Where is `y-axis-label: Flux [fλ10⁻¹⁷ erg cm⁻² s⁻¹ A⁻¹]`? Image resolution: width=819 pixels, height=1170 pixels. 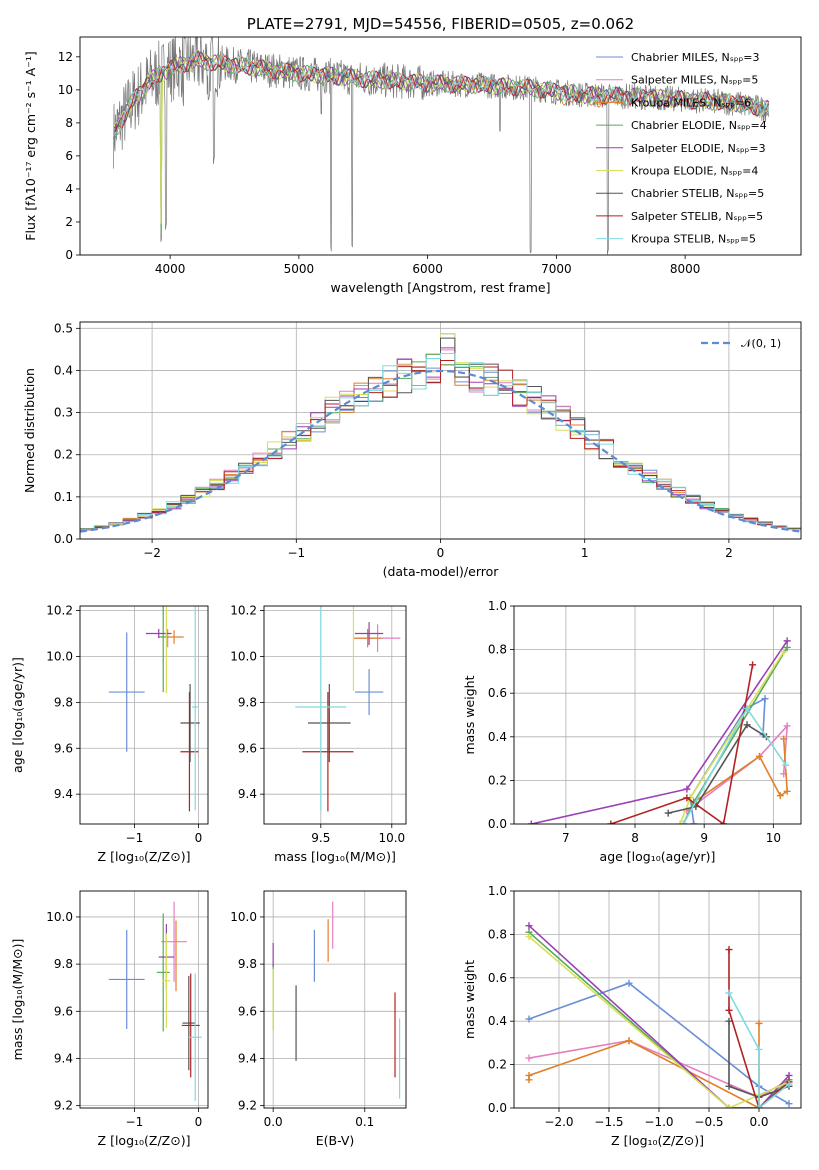 y-axis-label: Flux [fλ10⁻¹⁷ erg cm⁻² s⁻¹ A⁻¹] is located at coordinates (30, 145).